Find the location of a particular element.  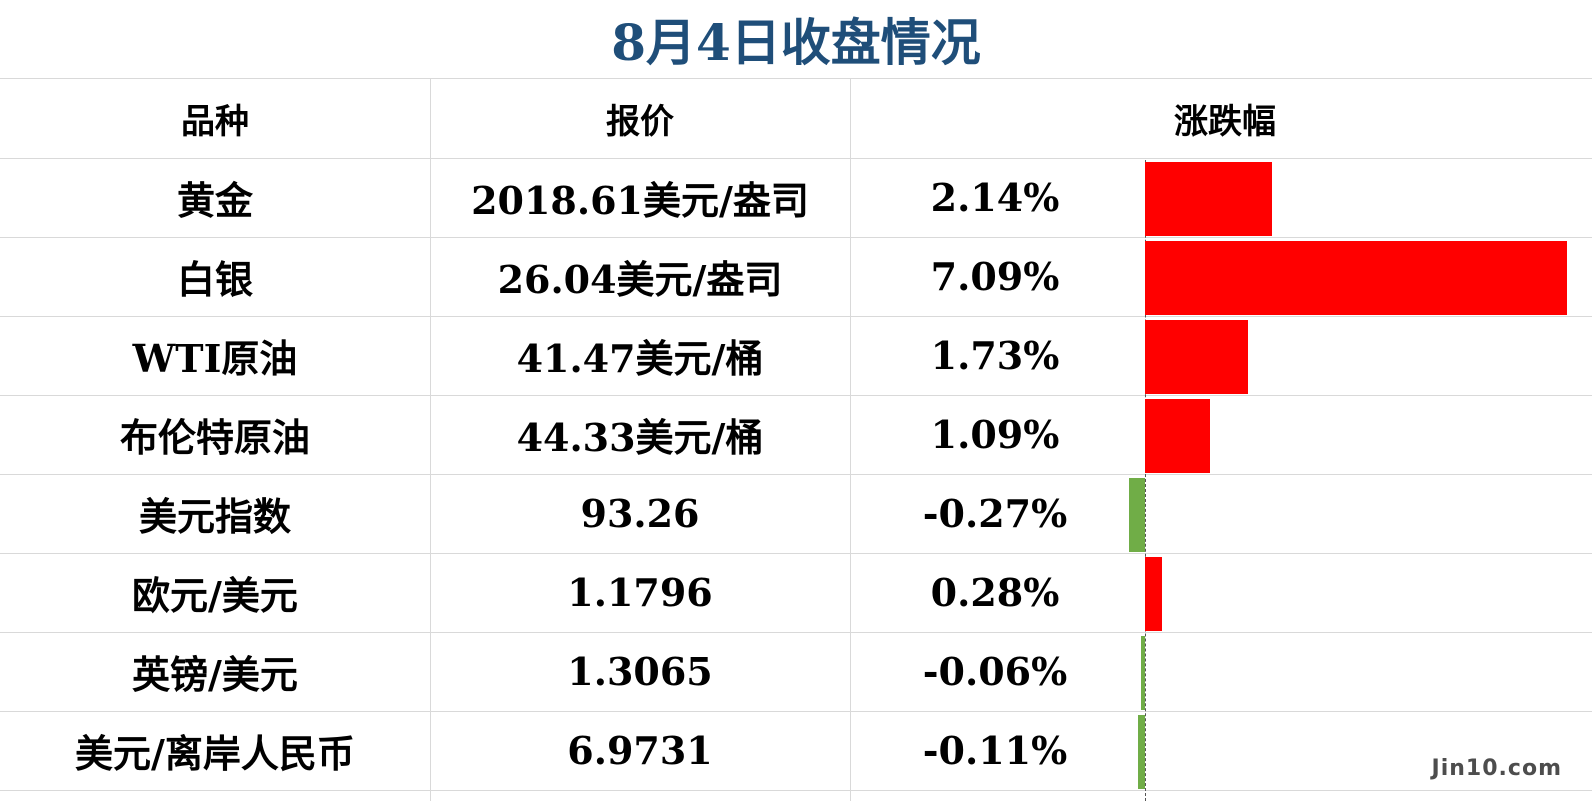

zero-axis is located at coordinates (1145, 480).